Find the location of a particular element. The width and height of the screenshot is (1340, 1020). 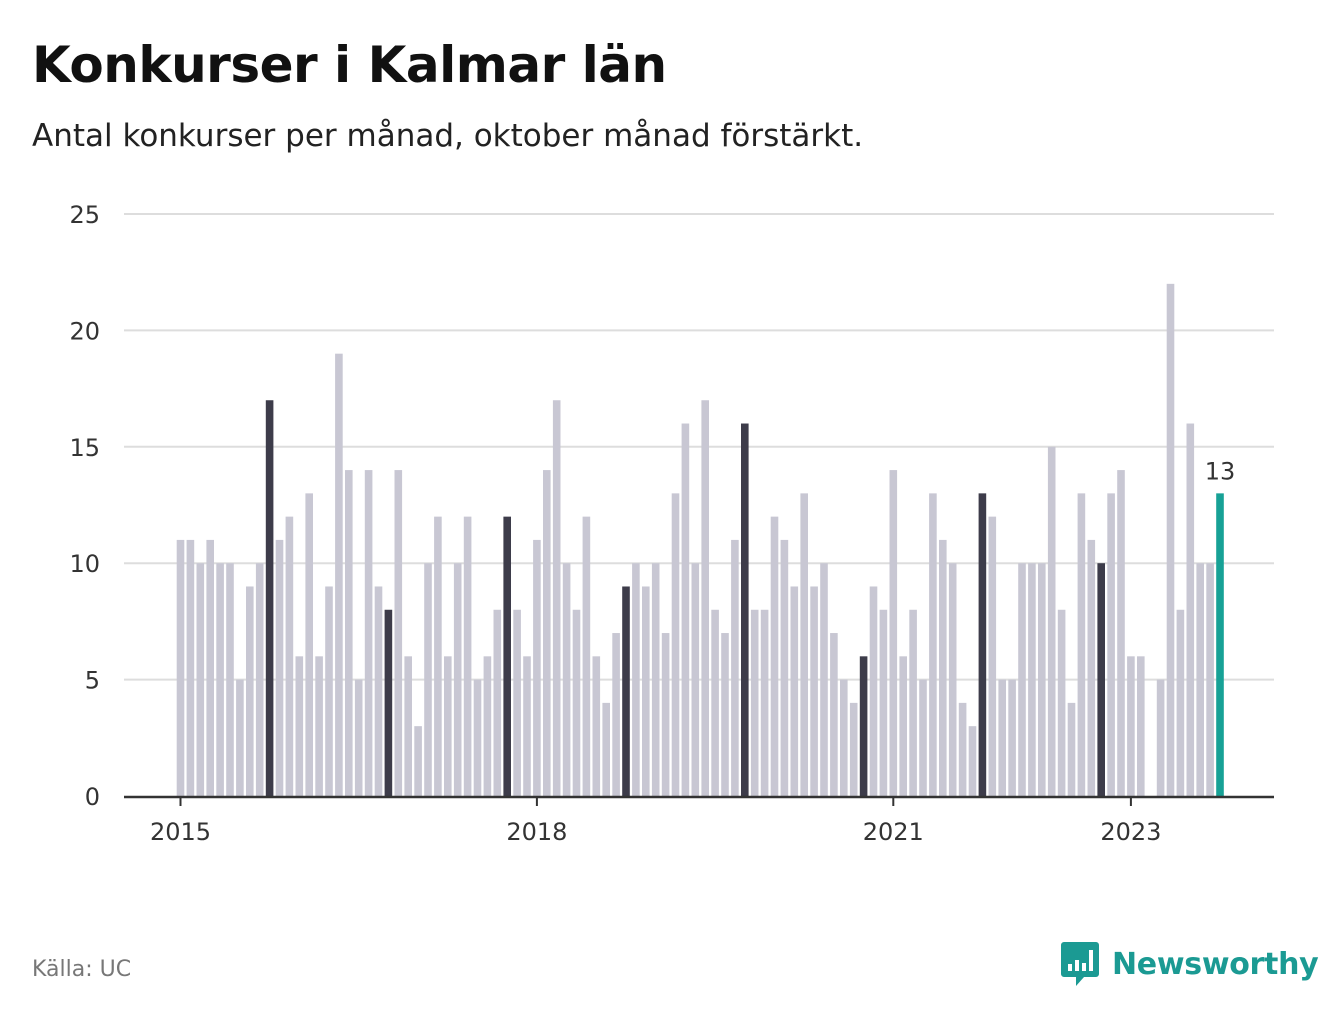

y-tick-label: 5 is located at coordinates (92, 681).